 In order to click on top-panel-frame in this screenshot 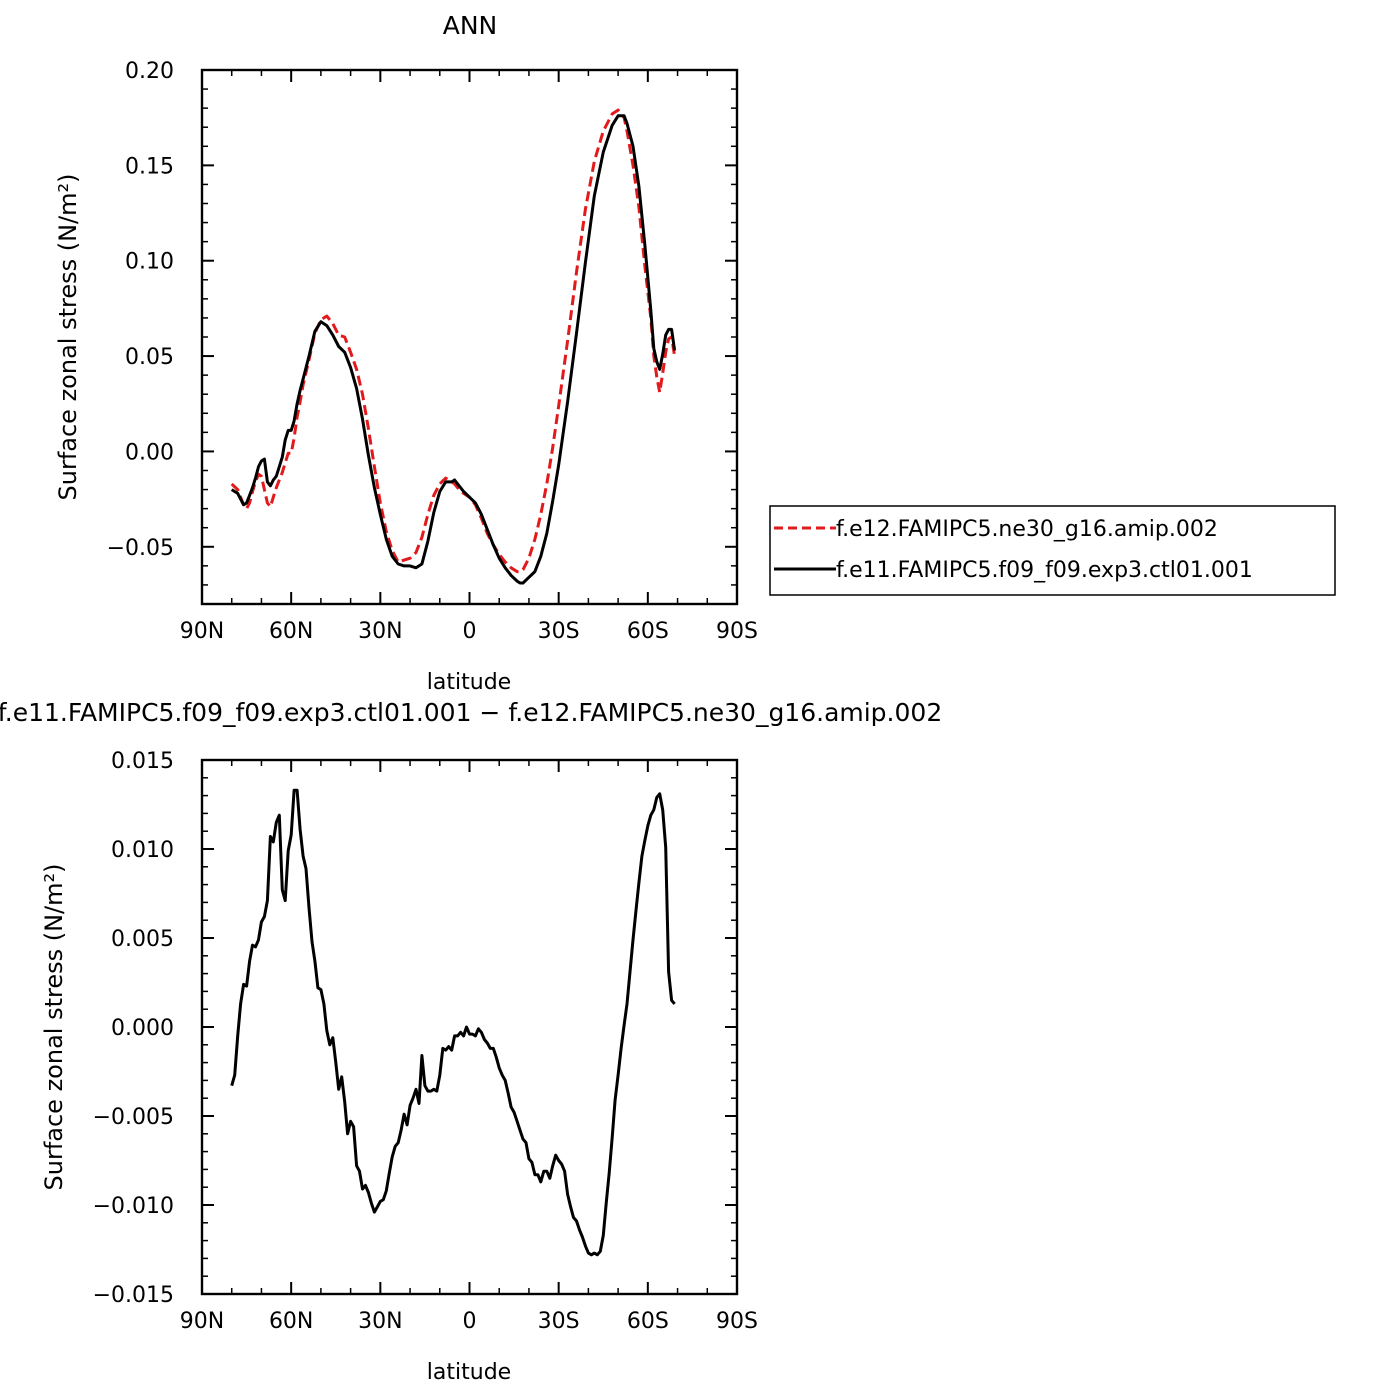, I will do `click(469, 337)`.